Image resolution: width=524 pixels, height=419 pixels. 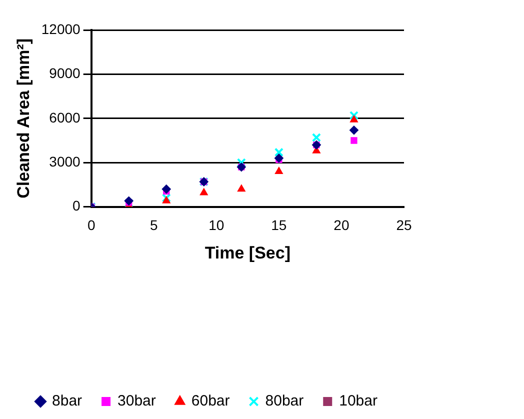 I want to click on legend-label: 10bar, so click(x=358, y=401).